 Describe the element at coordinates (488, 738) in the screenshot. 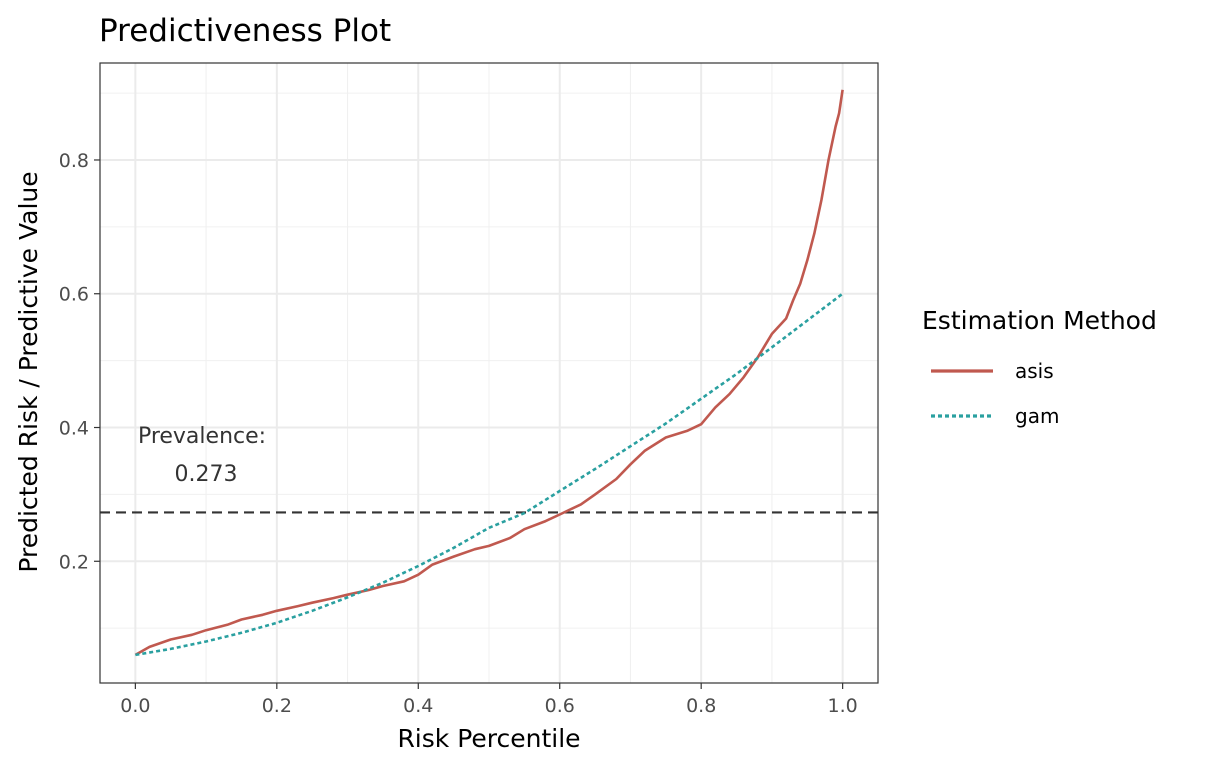

I see `x-axis-title: Risk Percentile` at that location.